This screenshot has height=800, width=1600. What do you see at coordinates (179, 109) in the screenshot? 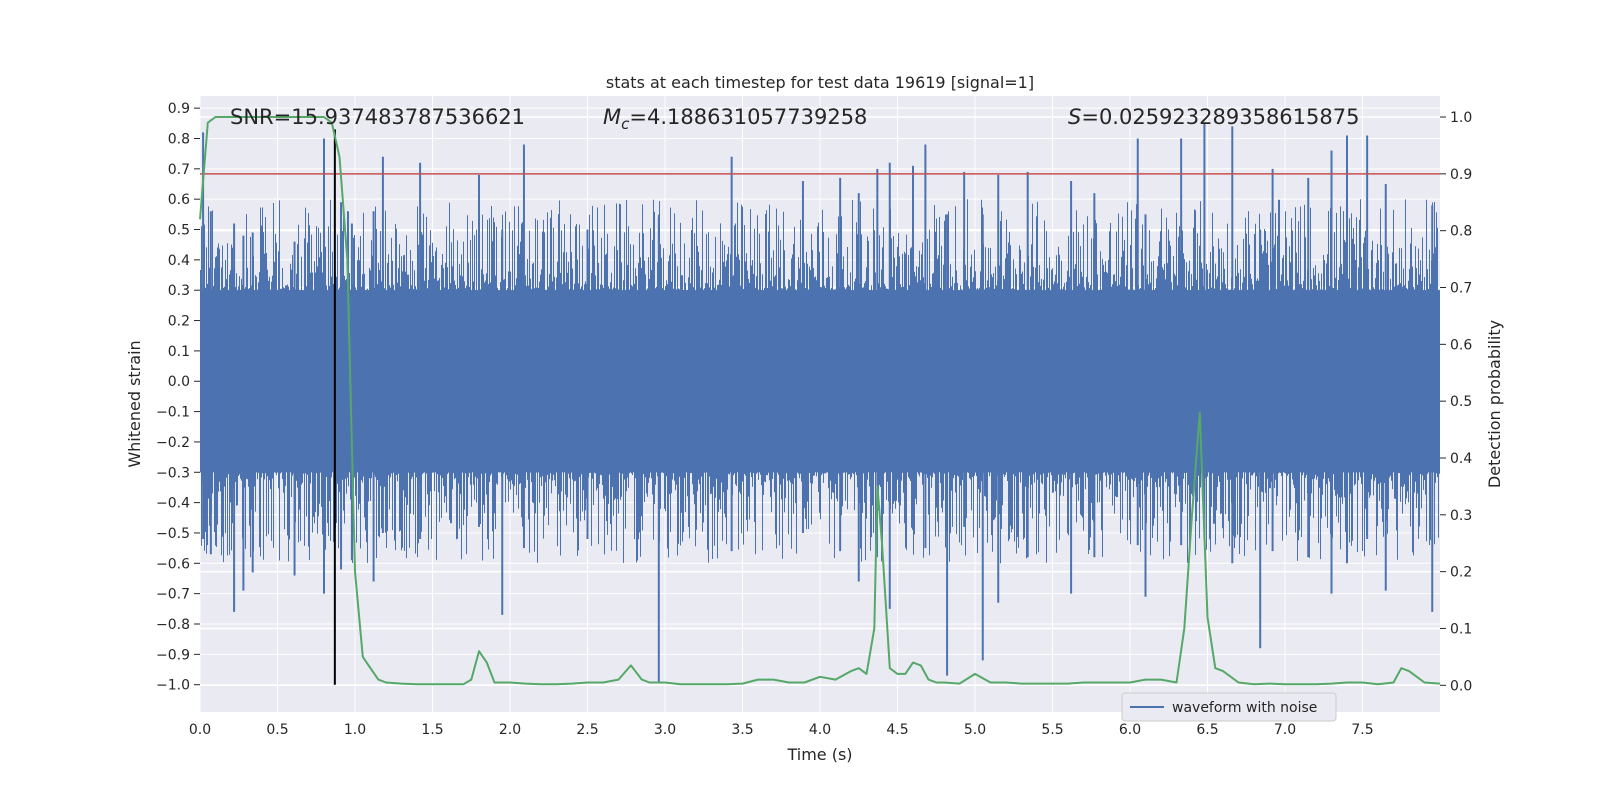
I see `y-tick-label-left: 0.9` at bounding box center [179, 109].